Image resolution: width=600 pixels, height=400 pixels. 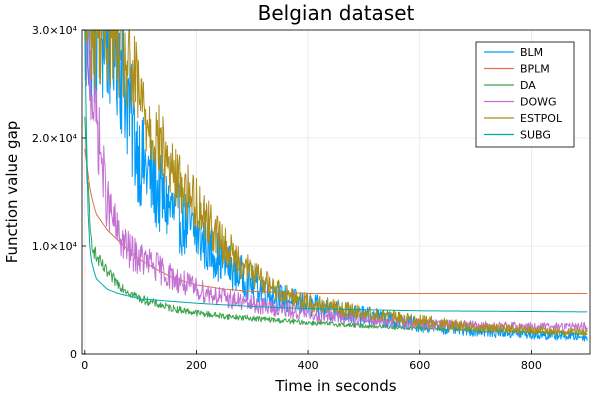 I want to click on legend-label: DA, so click(x=528, y=85).